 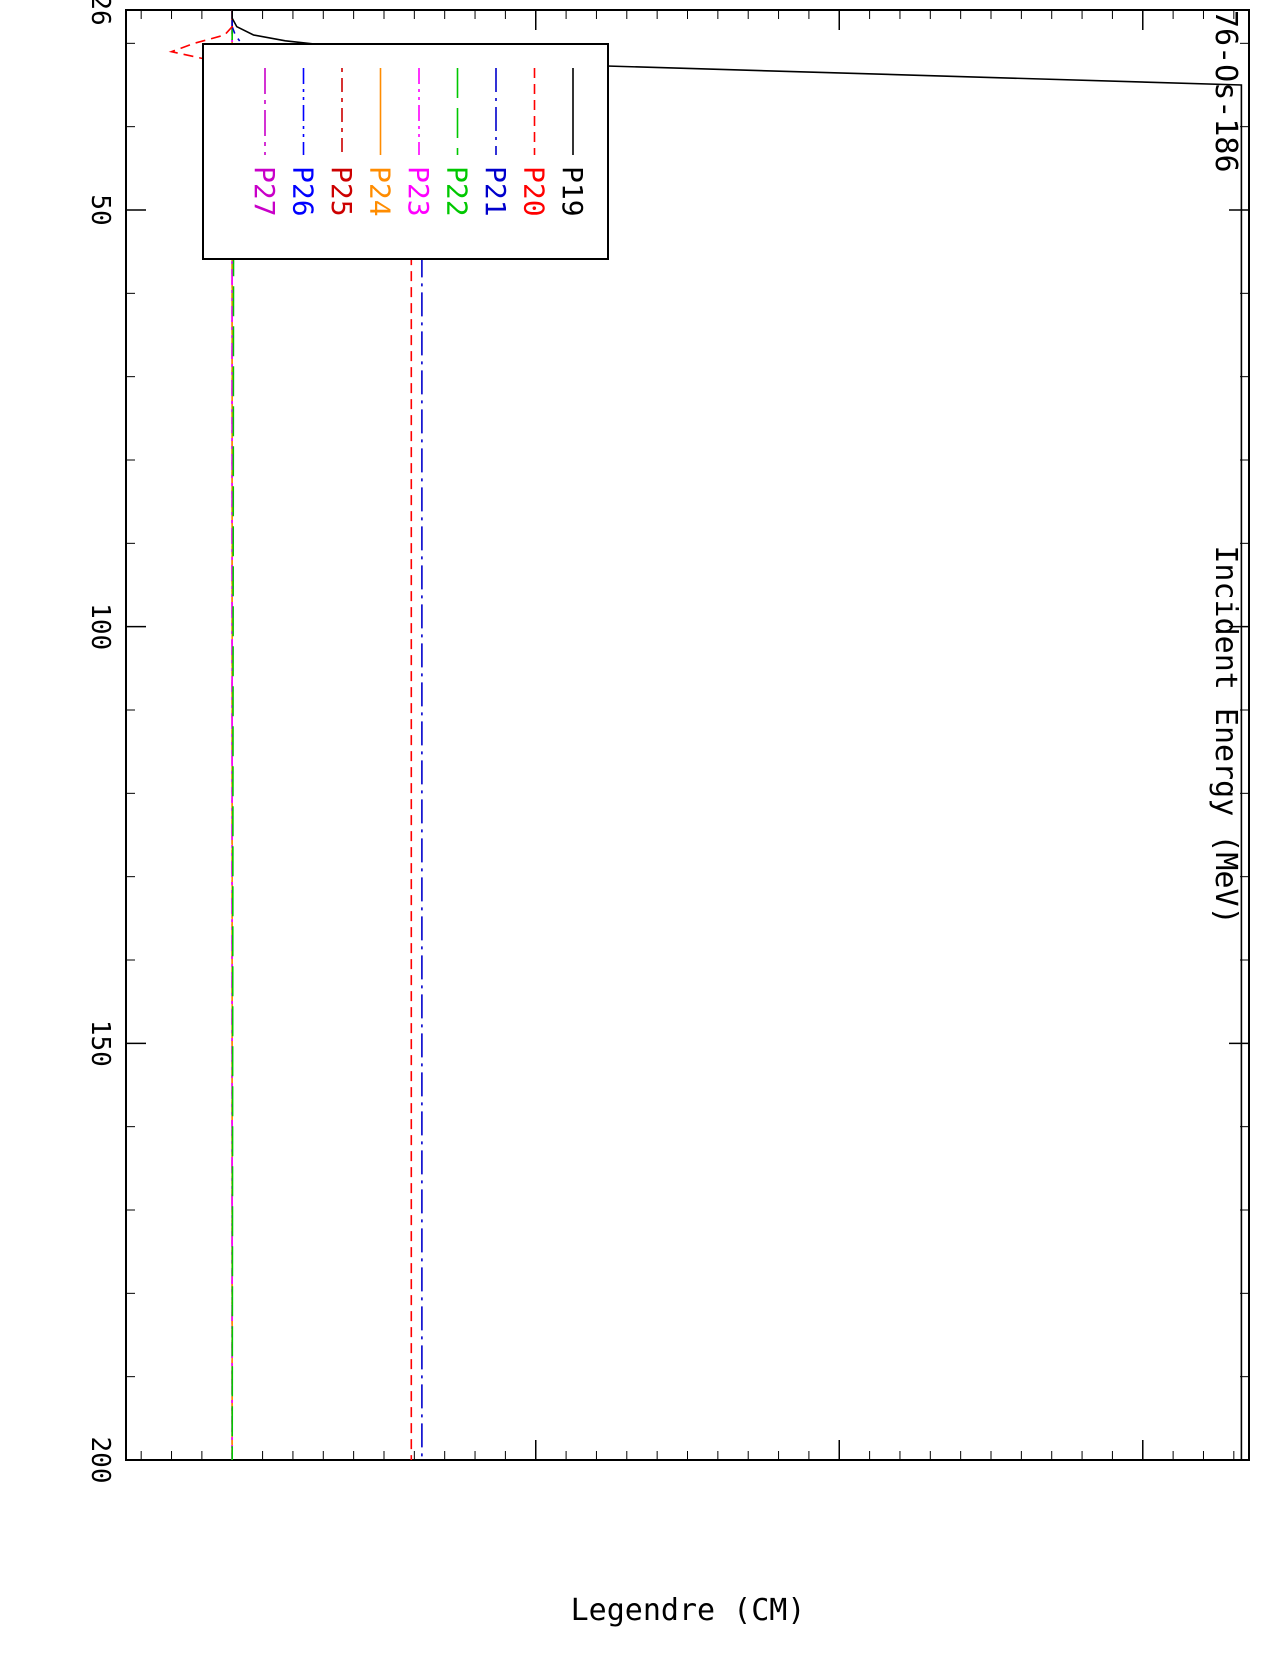 I want to click on legend-label-p27: P27, so click(x=264, y=191).